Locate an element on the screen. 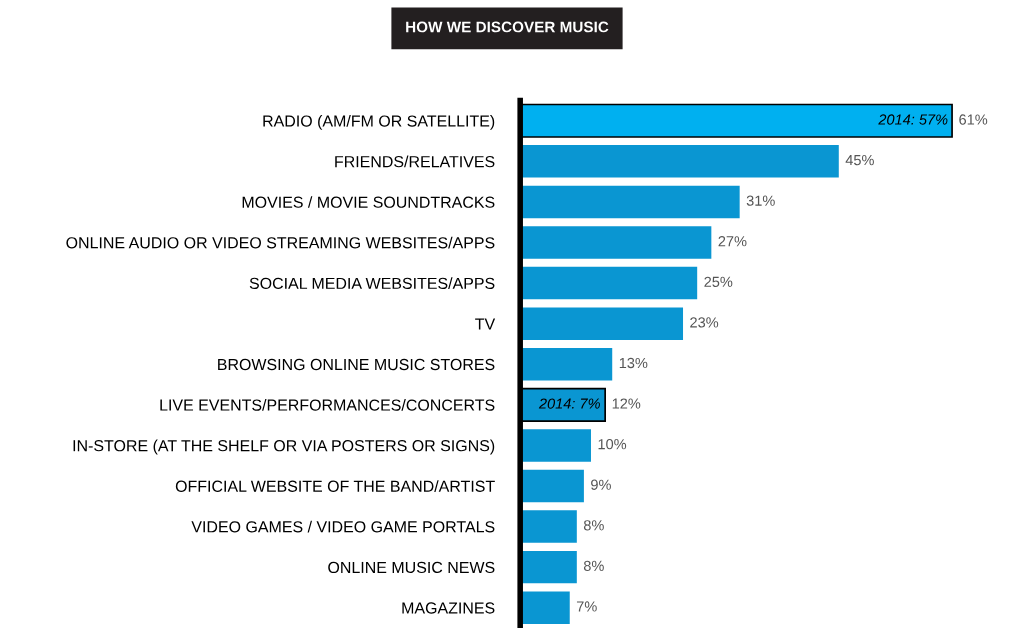 The width and height of the screenshot is (1014, 628). y-tick-label: FRIENDS/RELATIVES is located at coordinates (415, 161).